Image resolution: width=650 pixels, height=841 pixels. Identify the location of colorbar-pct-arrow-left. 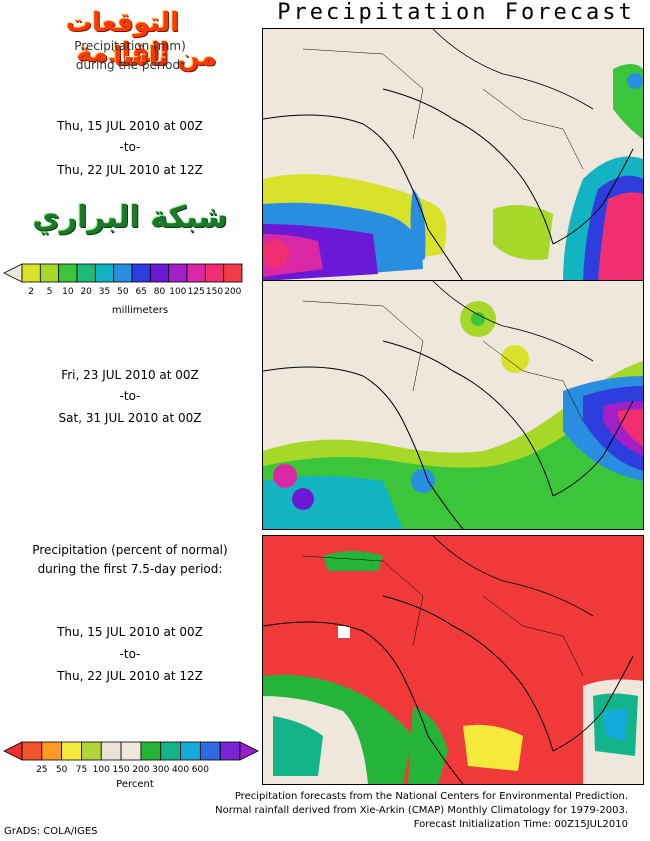
(13, 751).